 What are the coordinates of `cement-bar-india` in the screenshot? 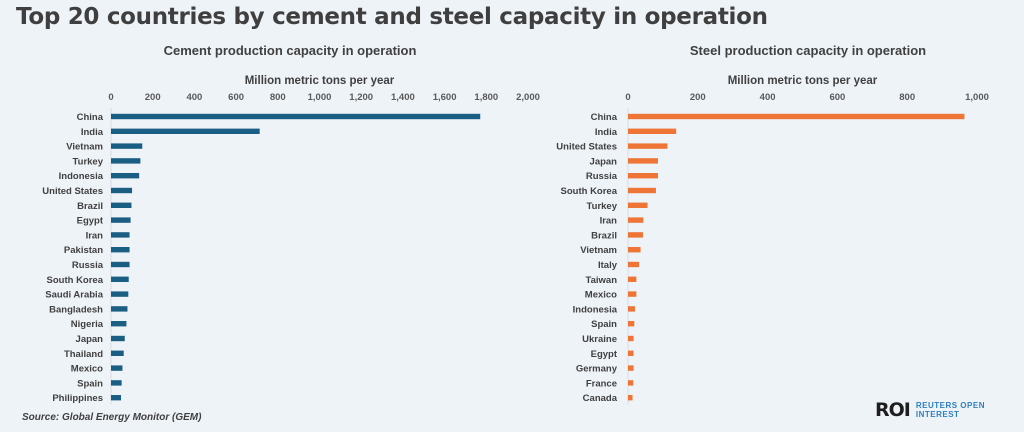 It's located at (185, 131).